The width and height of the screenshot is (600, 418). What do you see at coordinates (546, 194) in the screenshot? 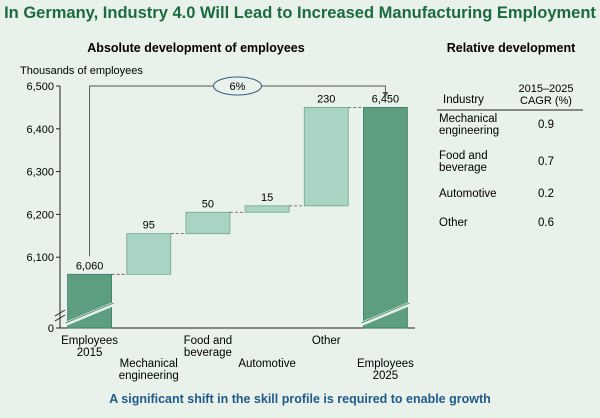
I see `table-row-cagr: 0.2` at bounding box center [546, 194].